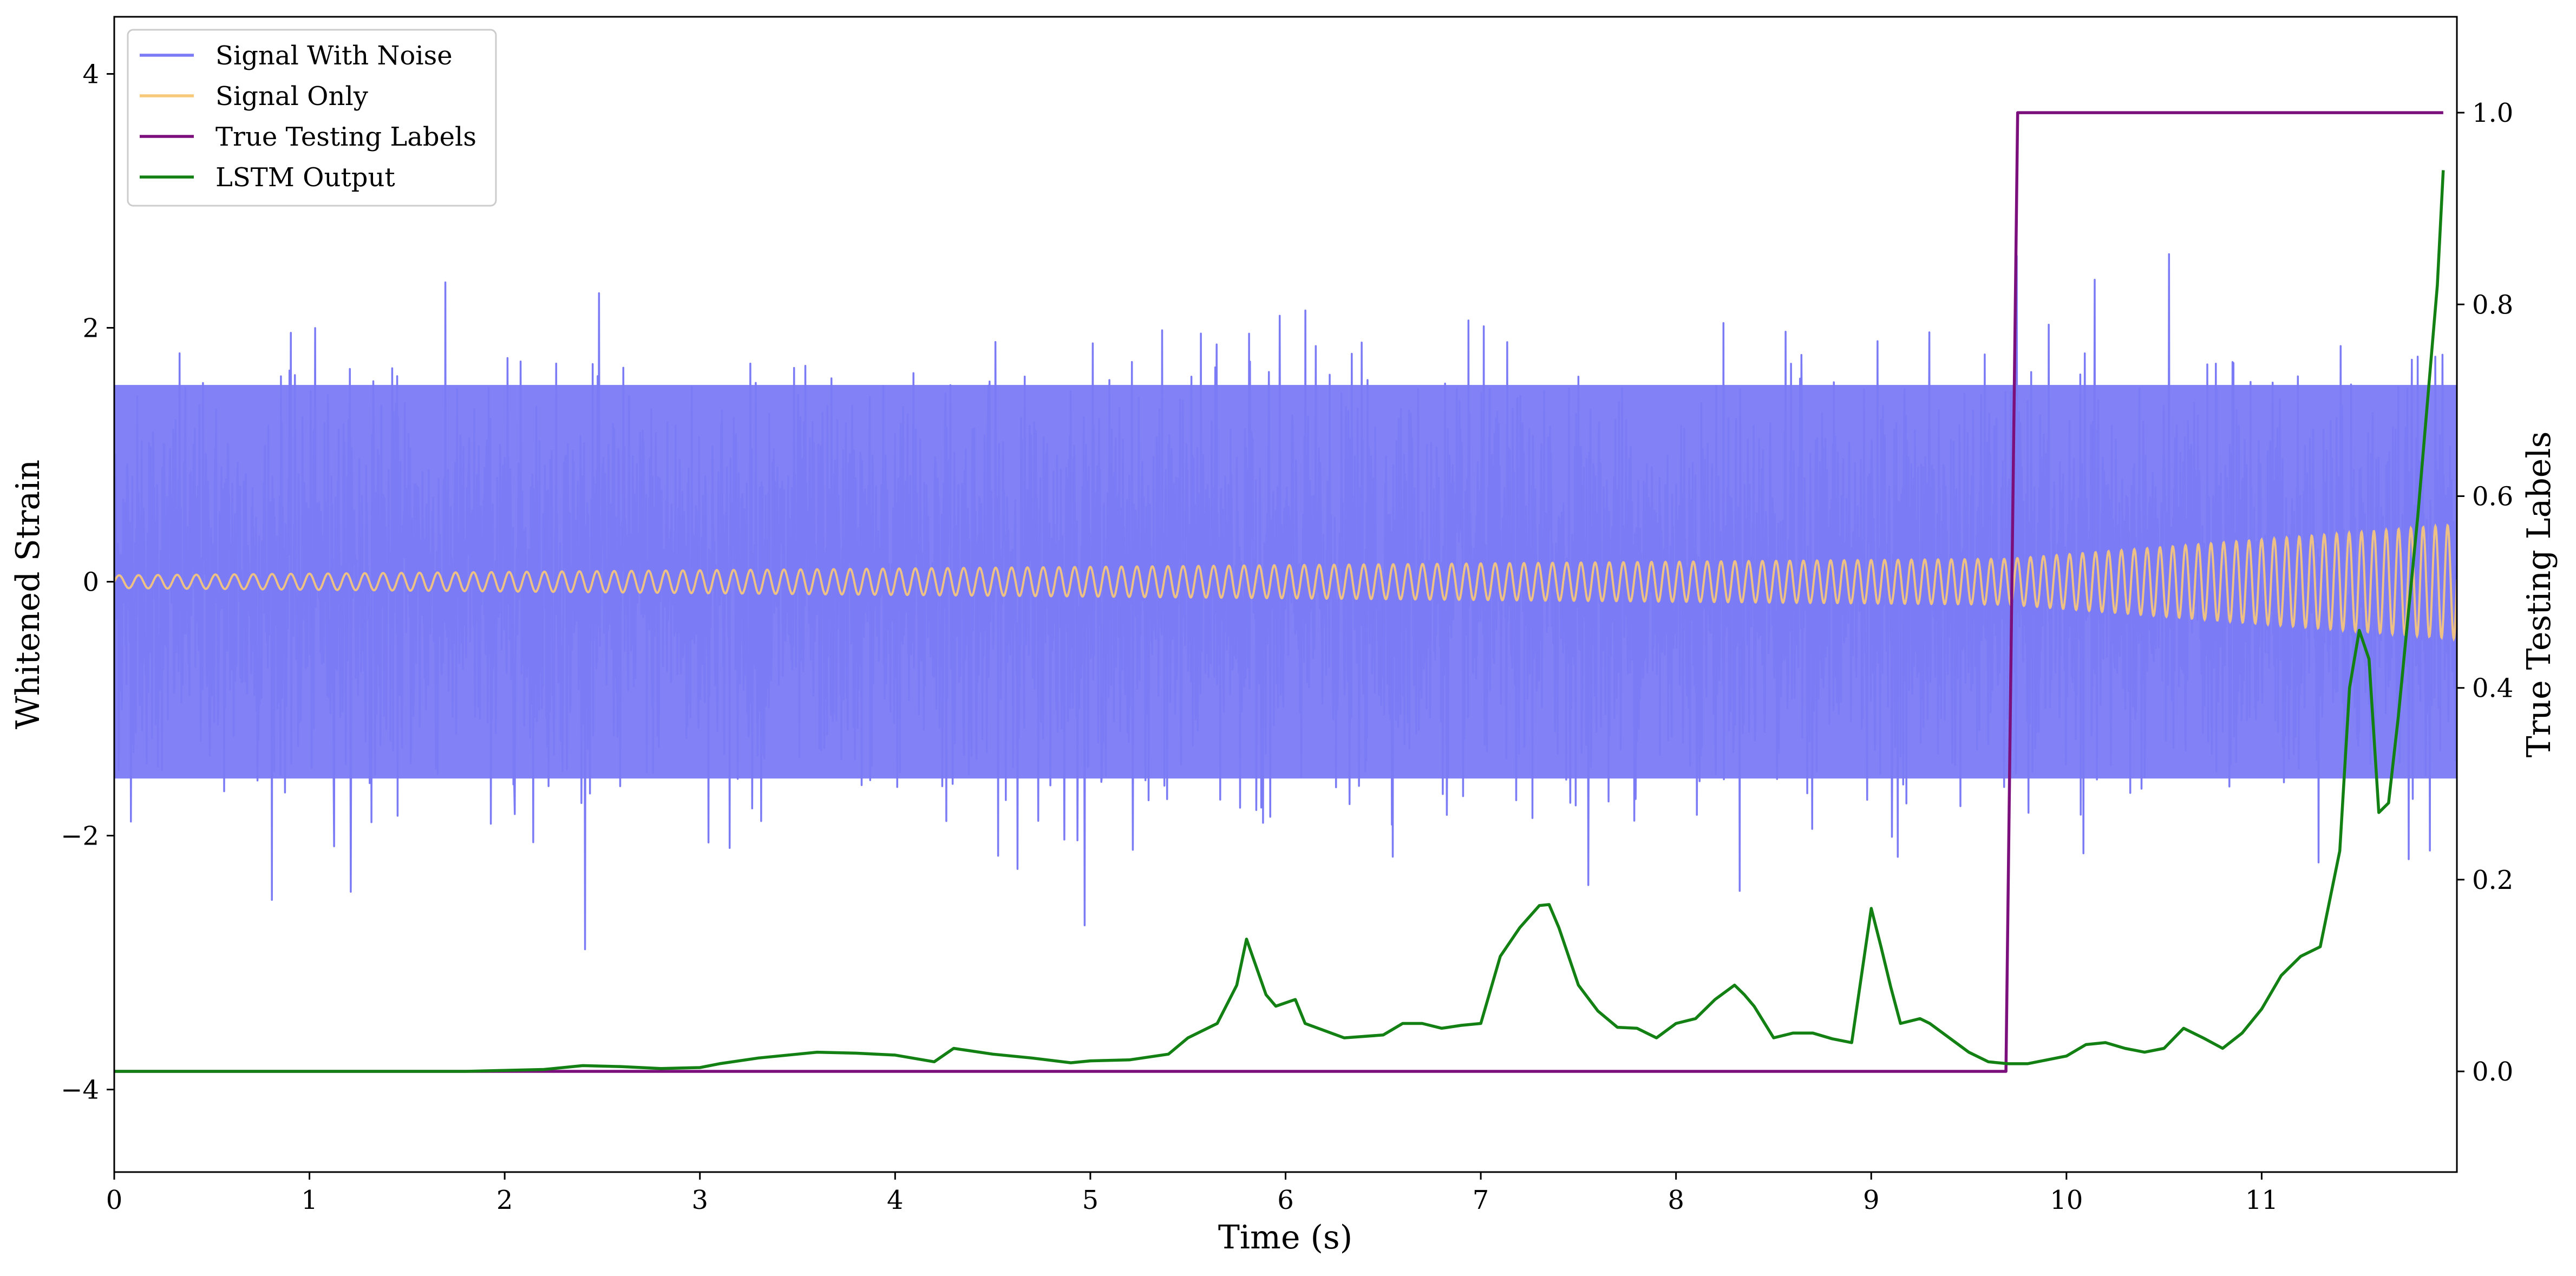 The image size is (2576, 1276). I want to click on x-tick-label: 6, so click(1285, 1200).